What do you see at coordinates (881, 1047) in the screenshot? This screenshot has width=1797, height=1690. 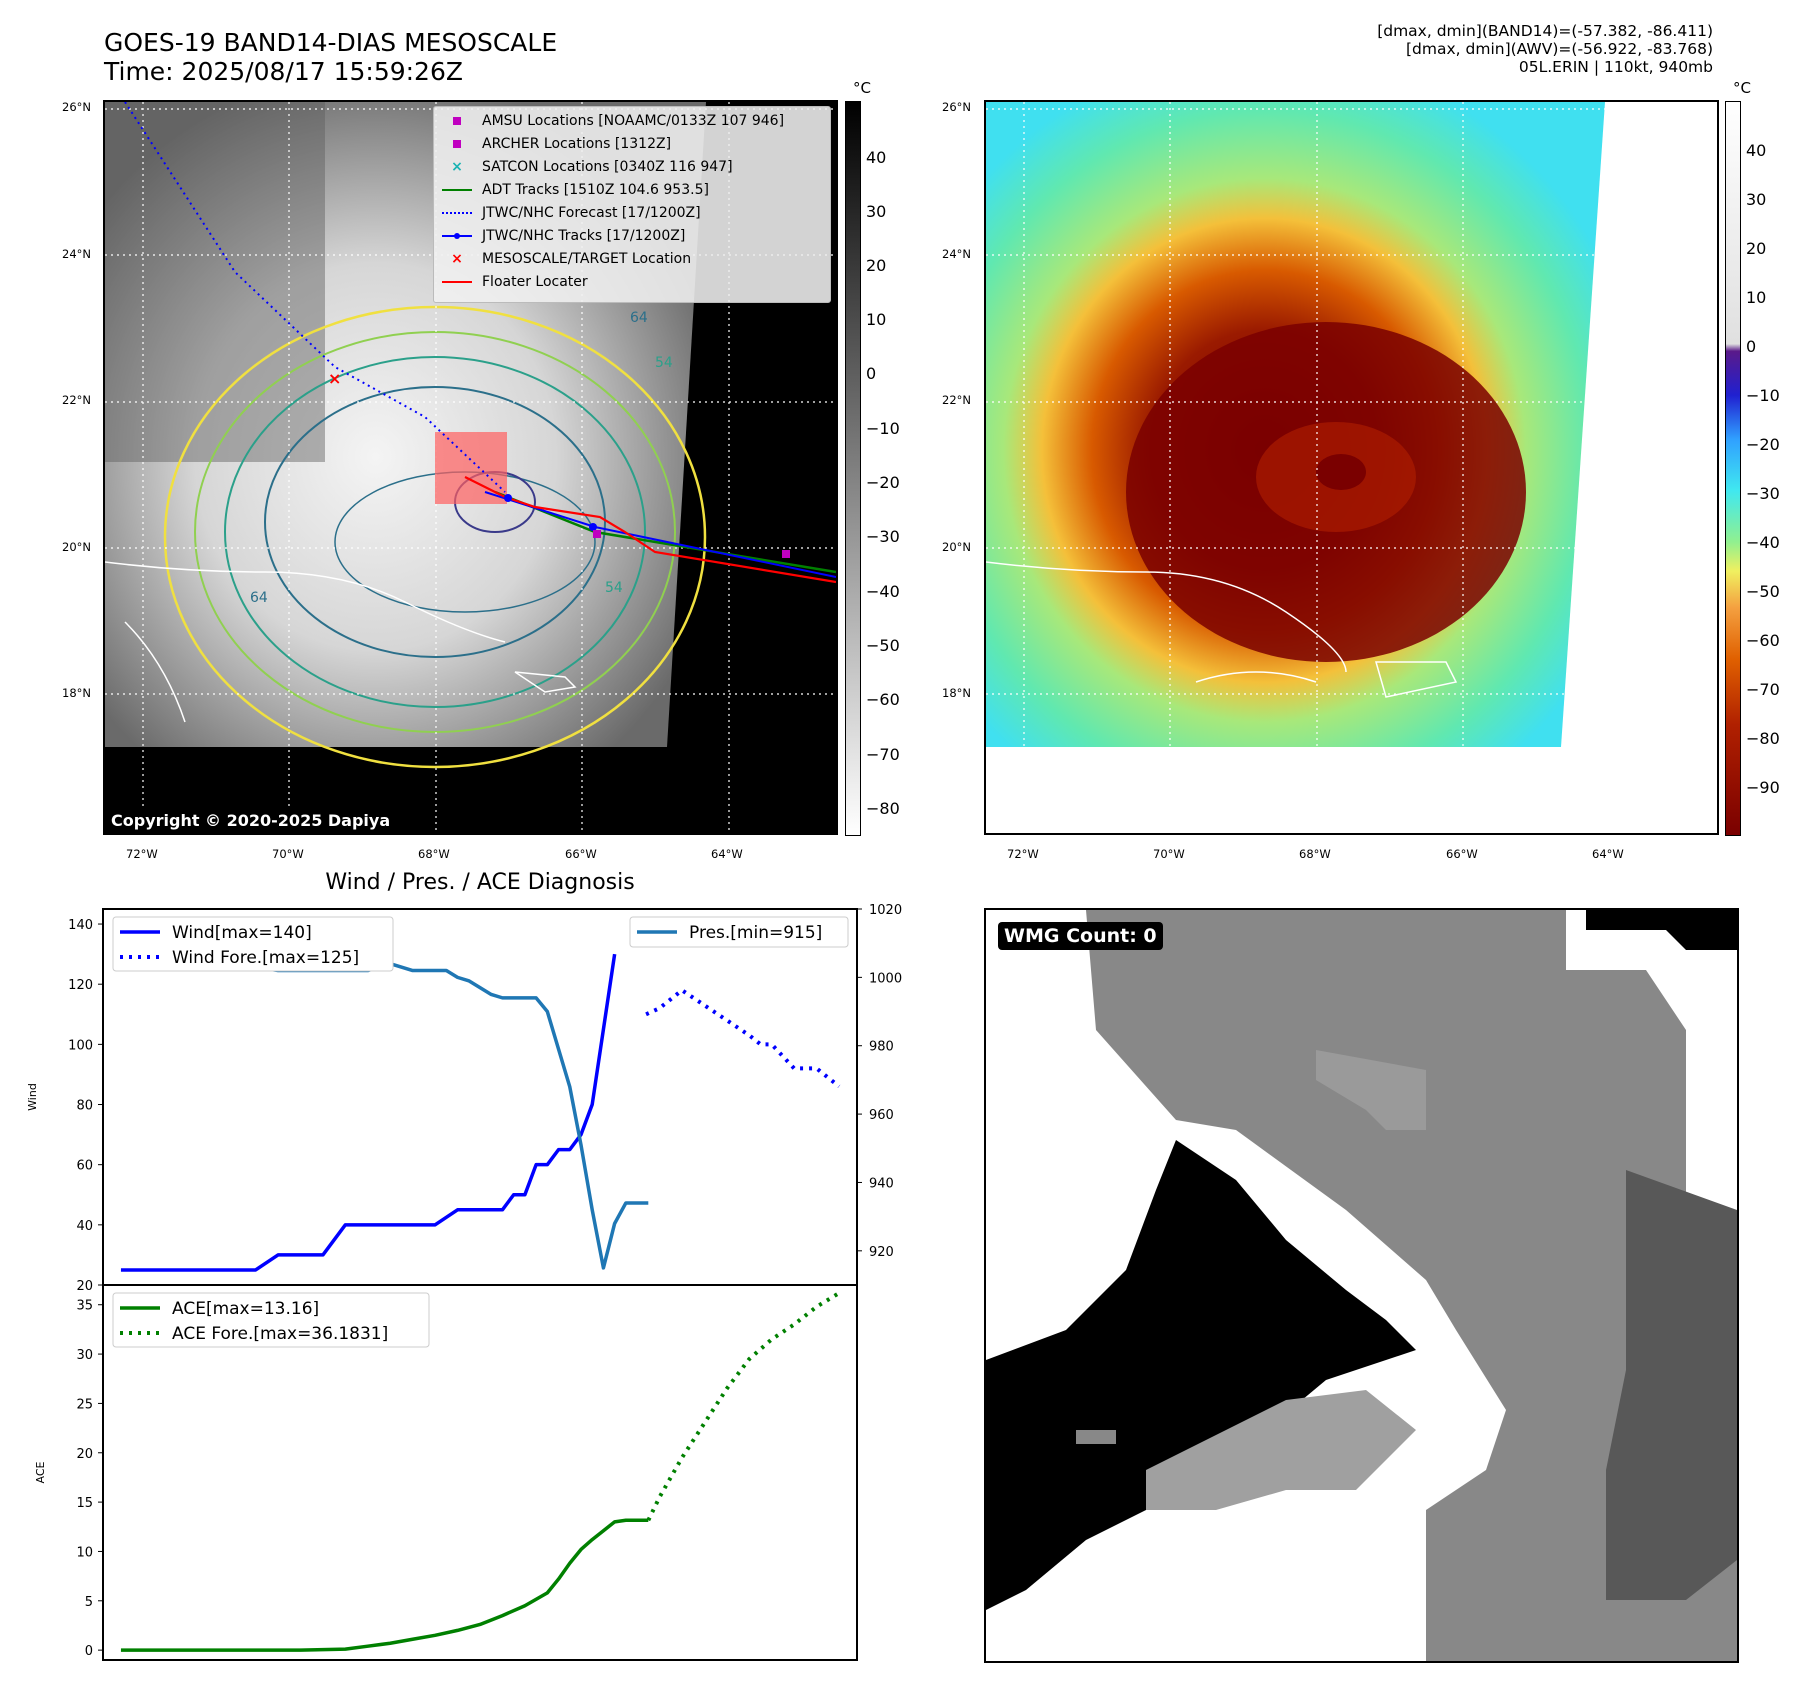 I see `y2-tick-label: 980` at bounding box center [881, 1047].